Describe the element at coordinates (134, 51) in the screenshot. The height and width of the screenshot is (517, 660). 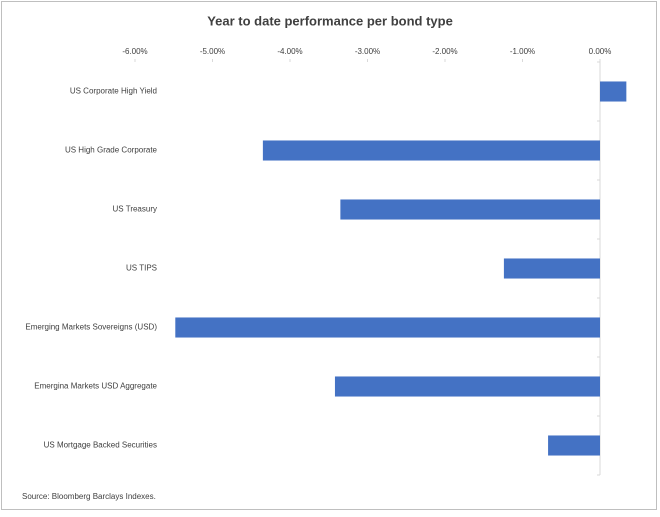
I see `x-tick-label: -6.00%` at that location.